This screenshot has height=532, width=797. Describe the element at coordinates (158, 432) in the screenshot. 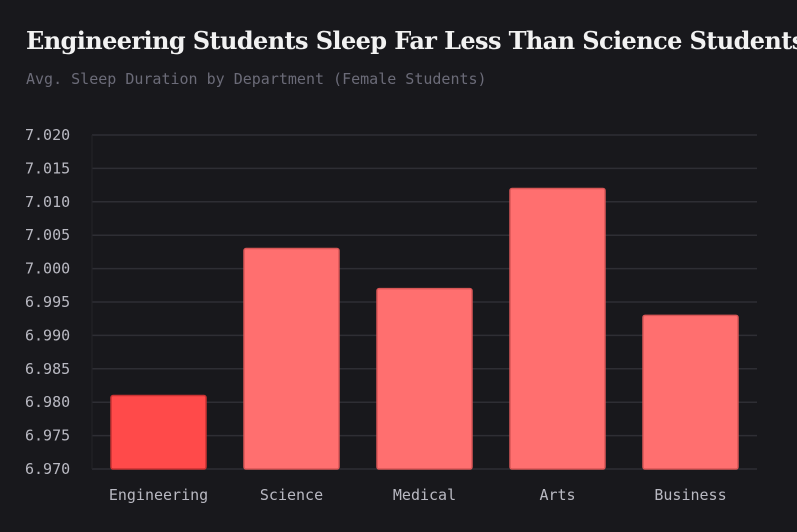

I see `bar-engineering` at that location.